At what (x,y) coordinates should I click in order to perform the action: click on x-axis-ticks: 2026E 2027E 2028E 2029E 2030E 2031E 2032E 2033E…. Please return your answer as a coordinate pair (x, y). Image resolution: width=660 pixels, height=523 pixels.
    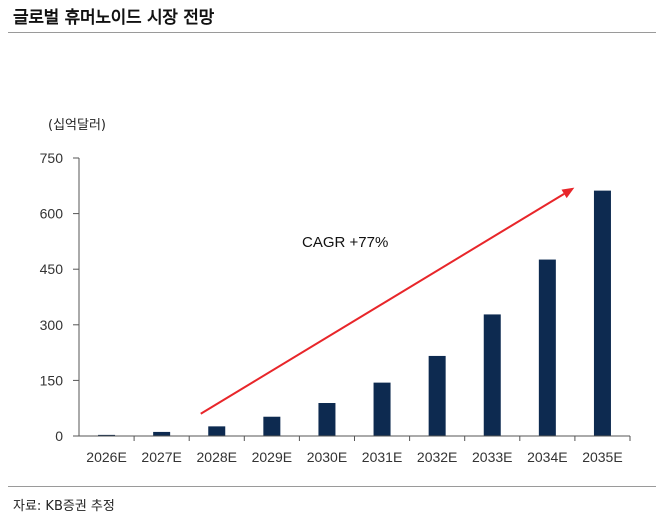
    Looking at the image, I should click on (358, 450).